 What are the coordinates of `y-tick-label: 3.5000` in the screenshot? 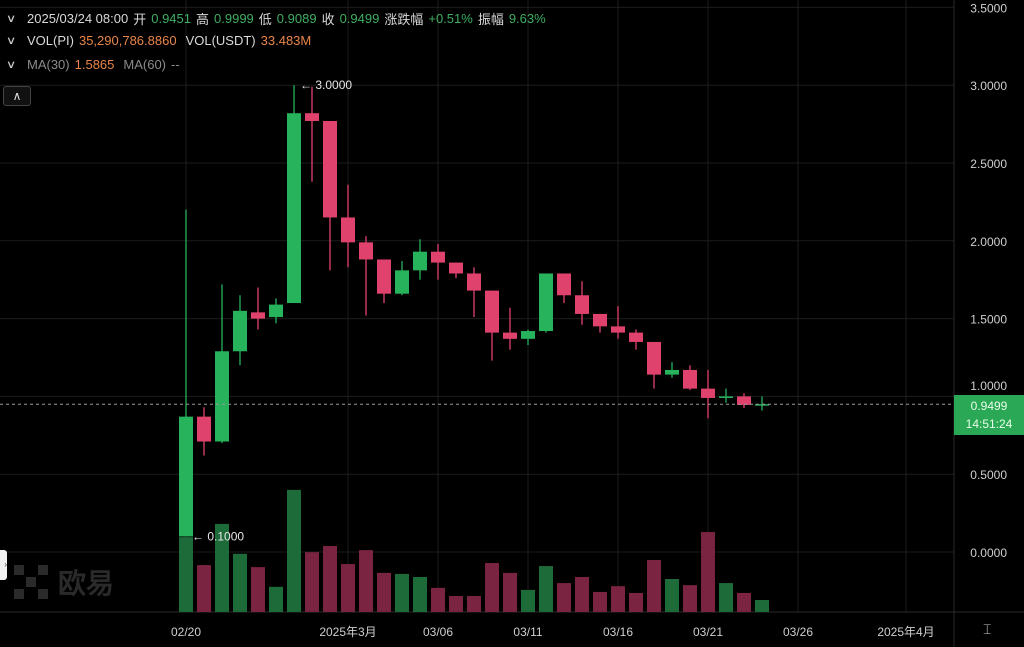 It's located at (988, 8).